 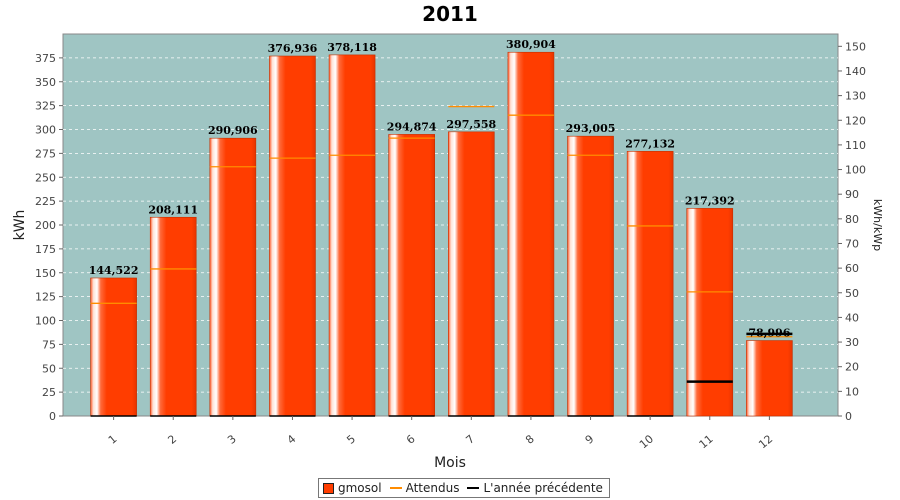 I want to click on y2-tick-label: 50, so click(x=852, y=293).